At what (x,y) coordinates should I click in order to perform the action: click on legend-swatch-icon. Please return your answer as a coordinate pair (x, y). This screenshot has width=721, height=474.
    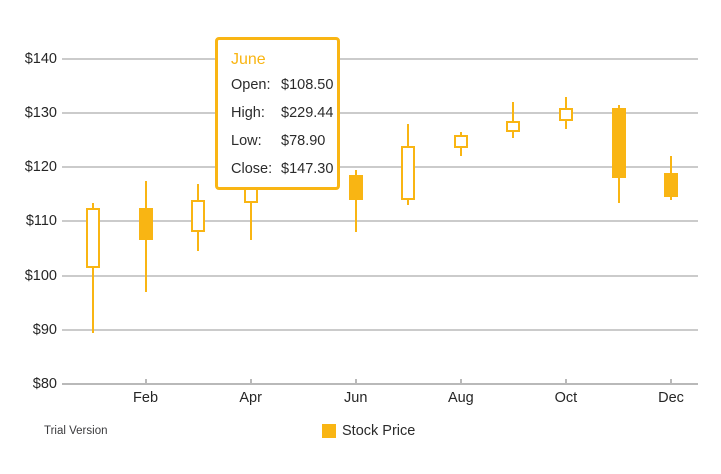
    Looking at the image, I should click on (329, 431).